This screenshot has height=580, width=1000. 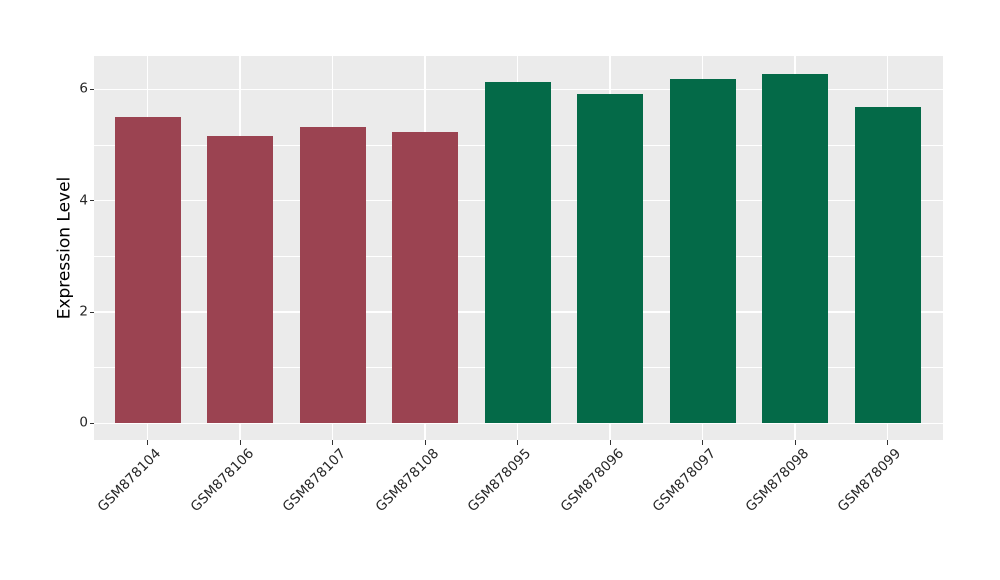 I want to click on bar-GSM878107, so click(x=332, y=275).